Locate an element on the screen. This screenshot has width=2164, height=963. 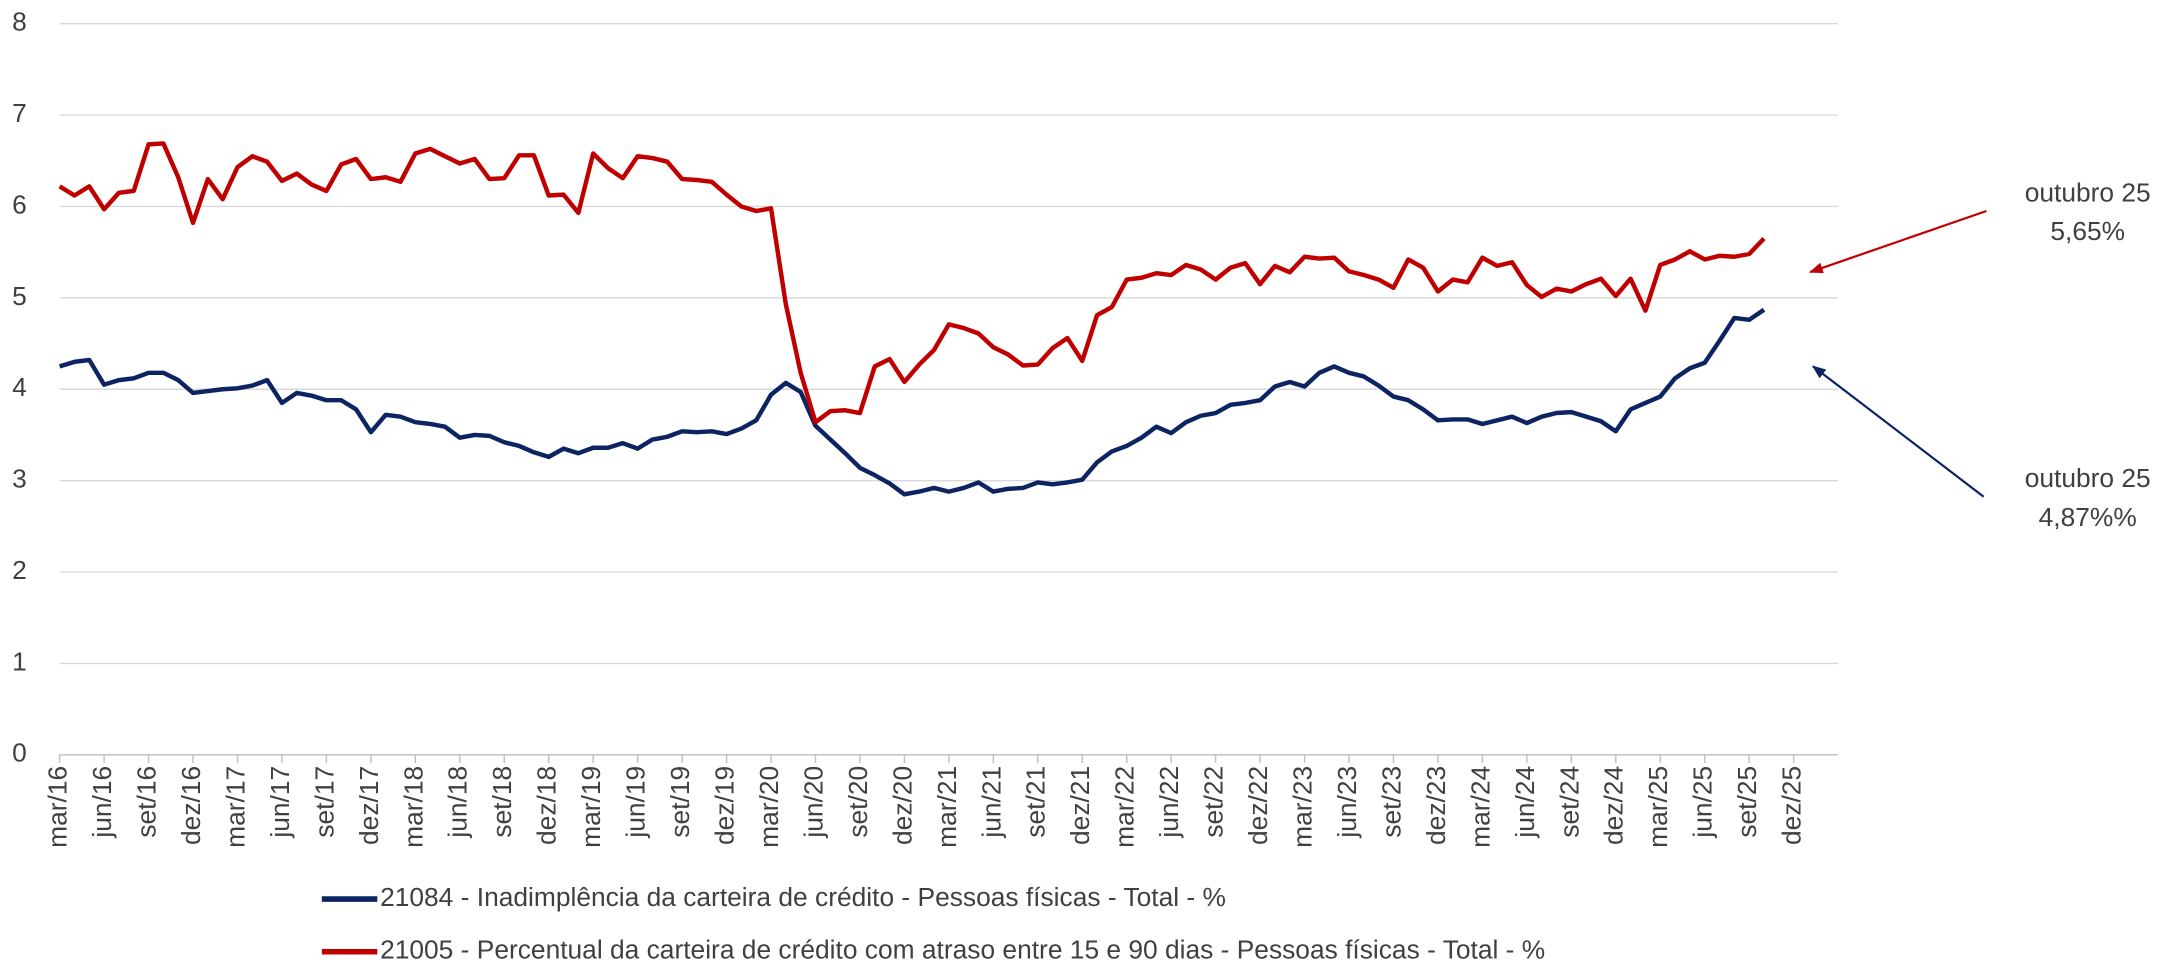
y-tick-label: 6 is located at coordinates (19, 204).